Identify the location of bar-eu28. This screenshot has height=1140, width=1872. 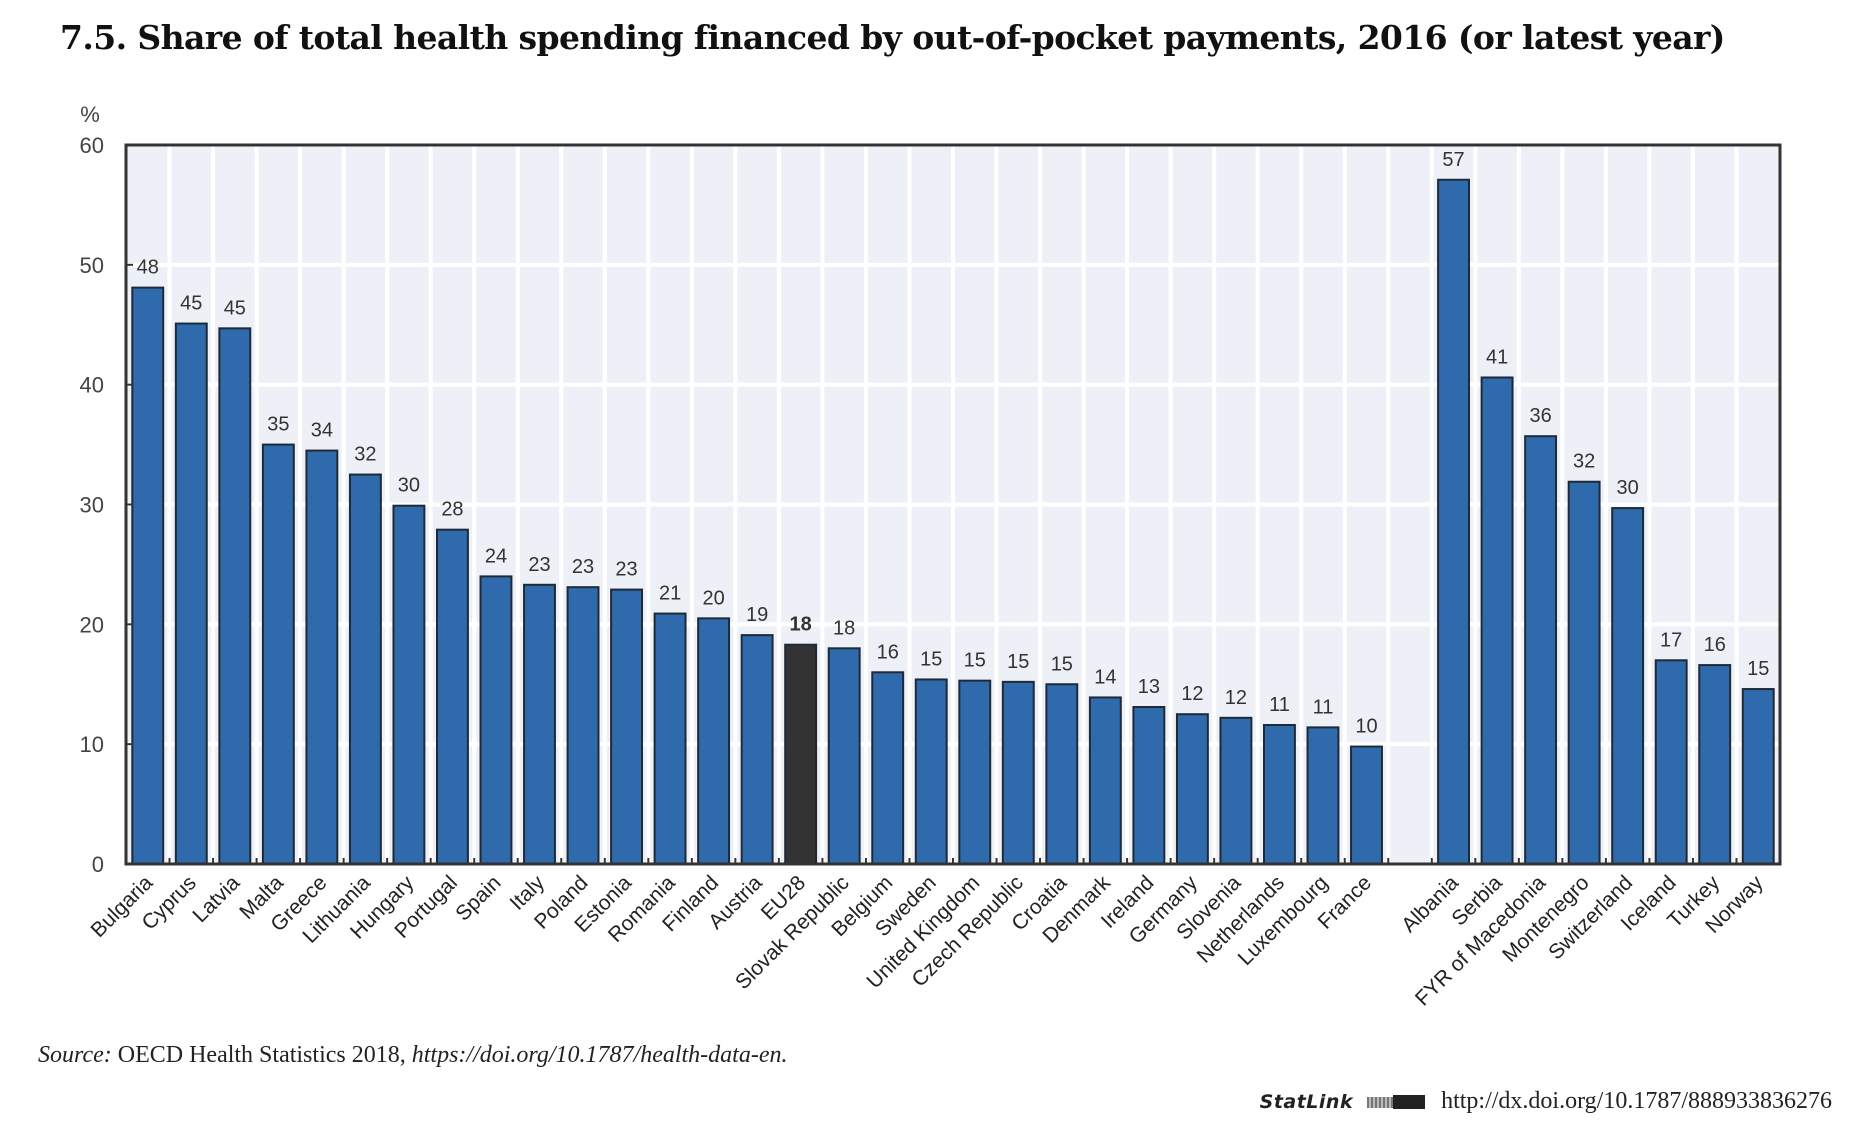
(801, 754).